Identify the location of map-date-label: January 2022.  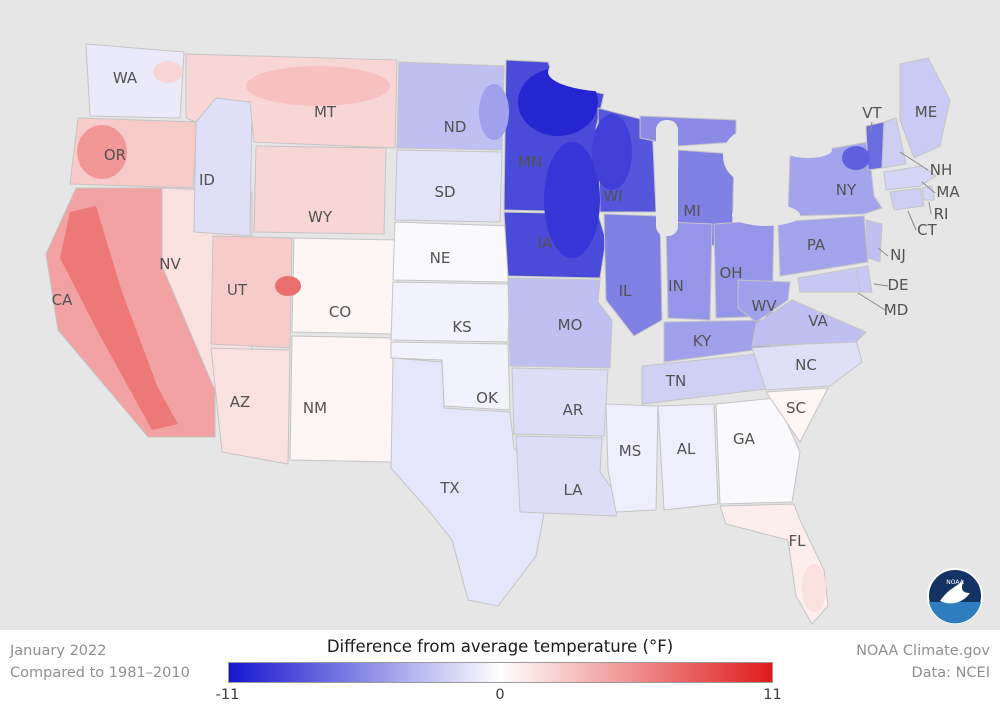
(58, 651).